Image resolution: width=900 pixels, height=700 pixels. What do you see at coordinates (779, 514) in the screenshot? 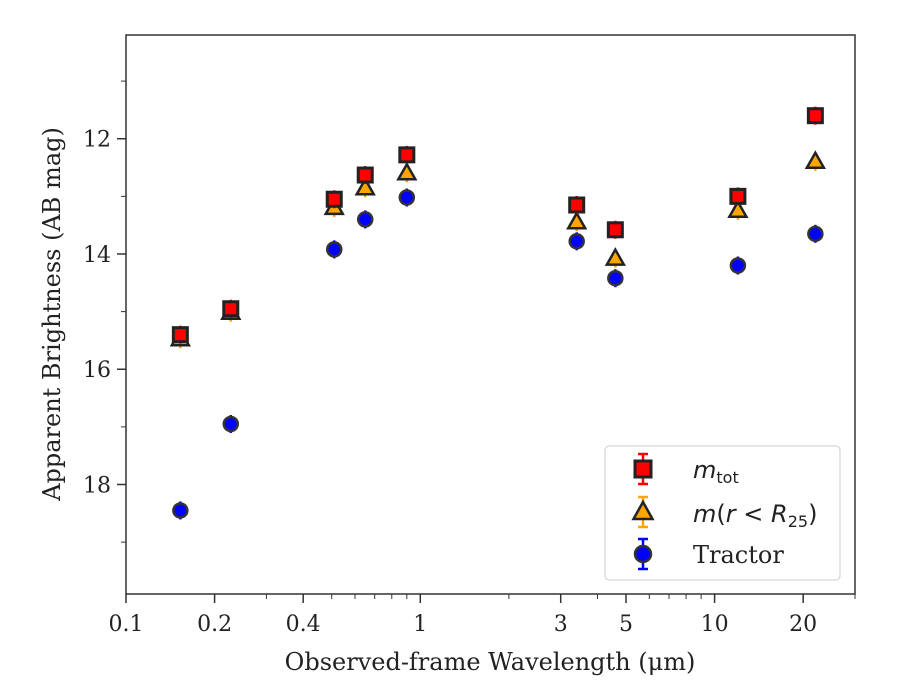
I see `legend-mr25-R: R` at bounding box center [779, 514].